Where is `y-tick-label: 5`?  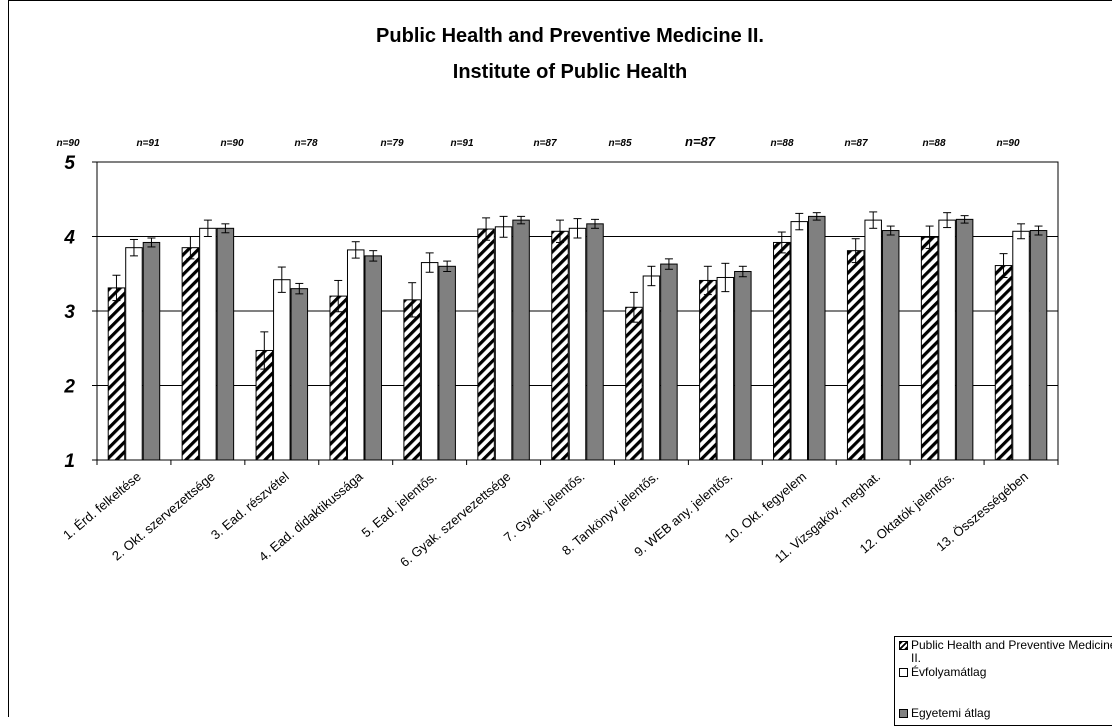
y-tick-label: 5 is located at coordinates (69, 163).